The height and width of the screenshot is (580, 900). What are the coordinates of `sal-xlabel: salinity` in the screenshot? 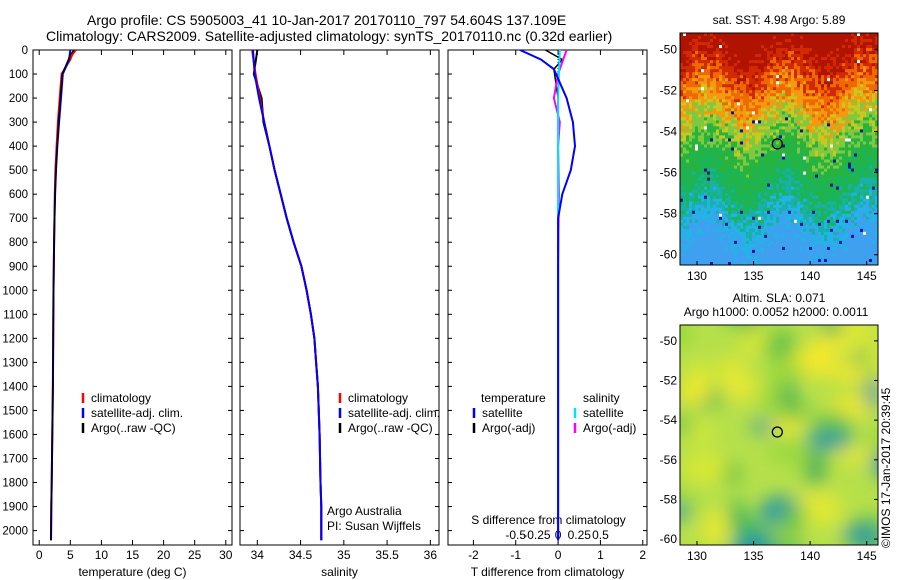 It's located at (339, 572).